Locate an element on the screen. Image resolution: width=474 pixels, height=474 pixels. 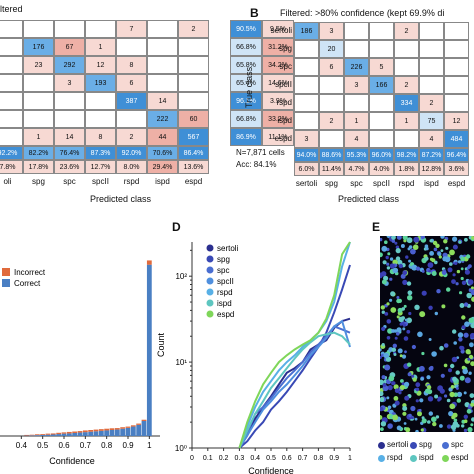
matrix-a-cell: 12 is located at coordinates (100, 65).